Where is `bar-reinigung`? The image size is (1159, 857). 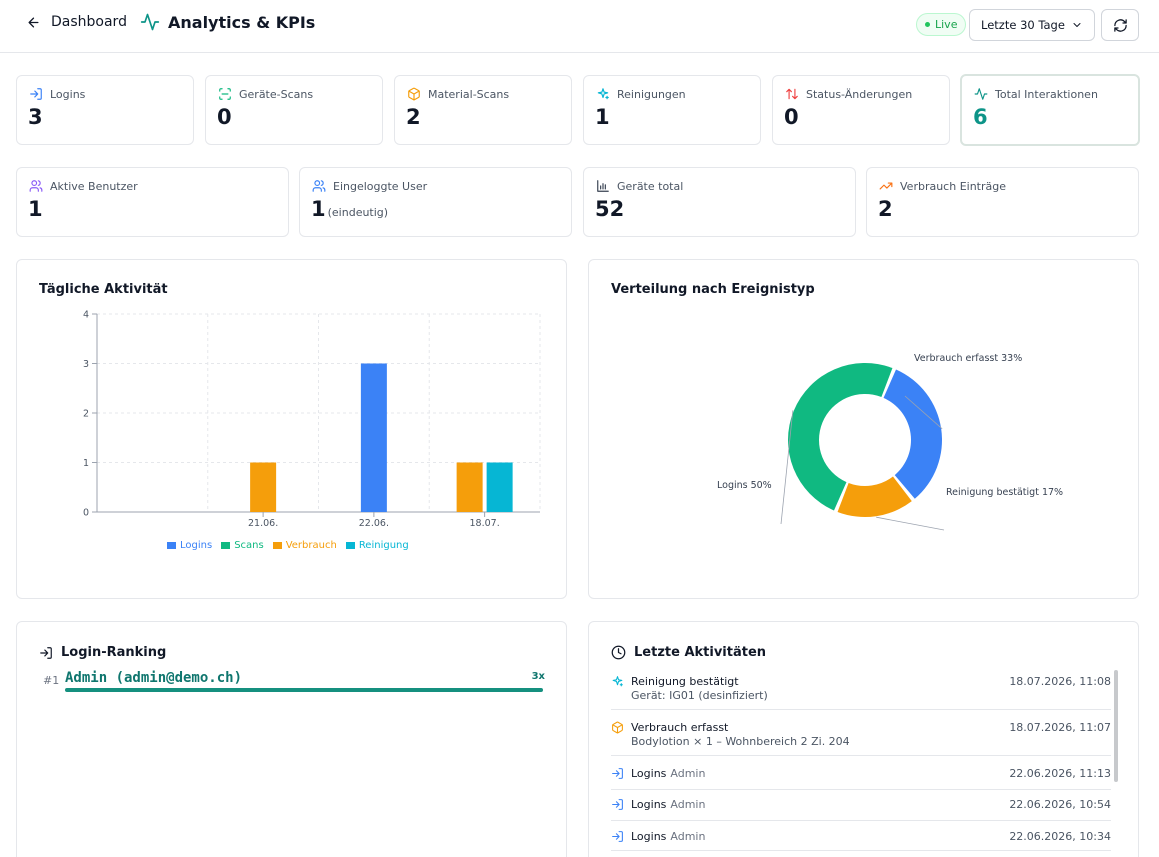
bar-reinigung is located at coordinates (499, 487).